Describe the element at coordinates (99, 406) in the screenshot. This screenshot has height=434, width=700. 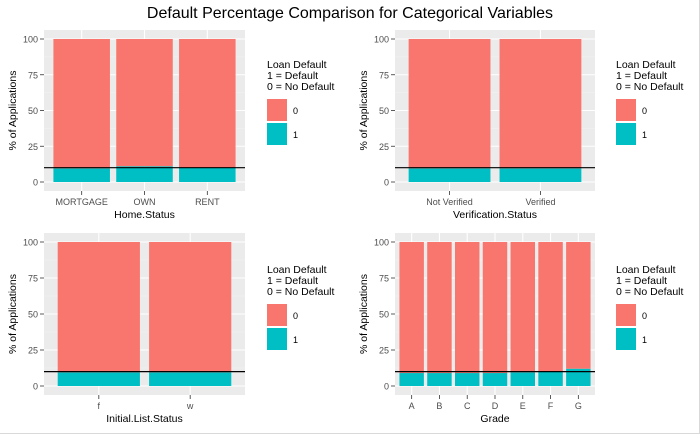
I see `x-tick-label: f` at that location.